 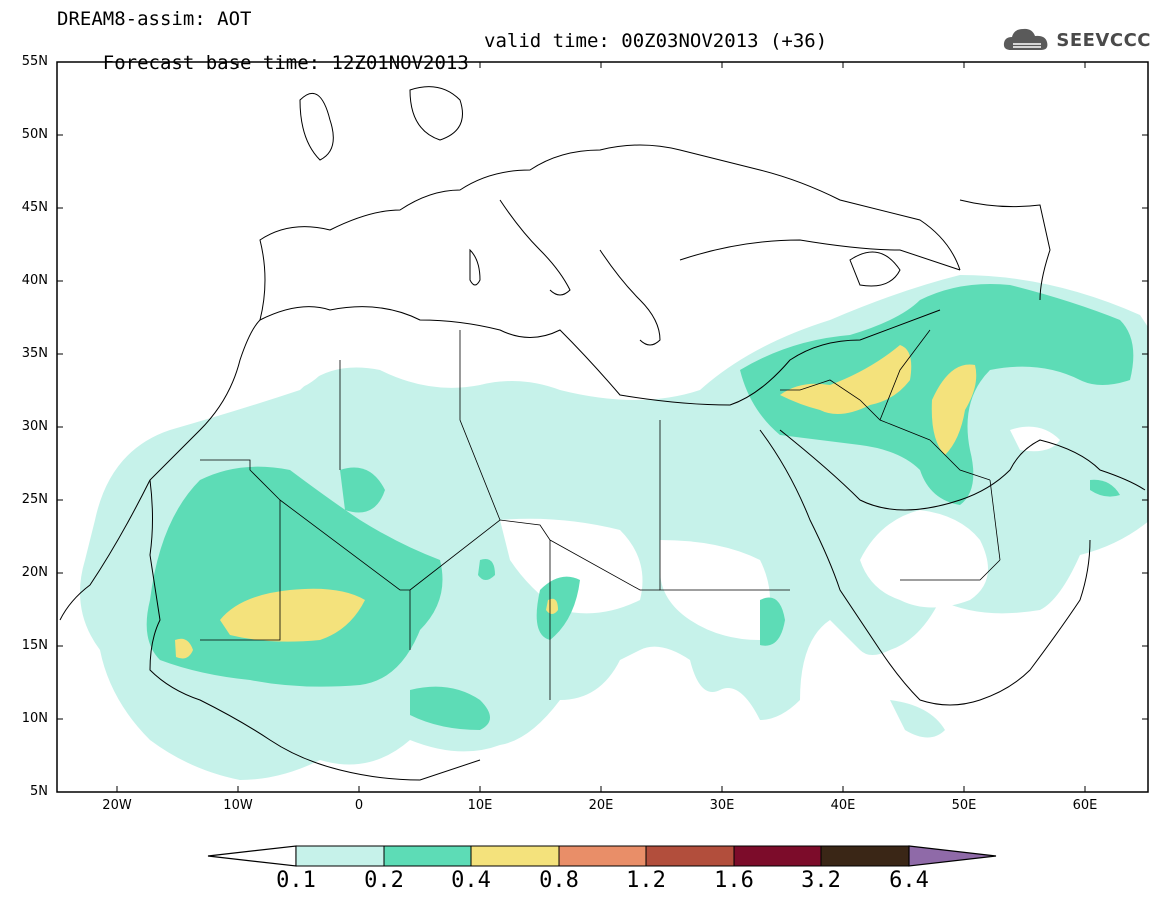 I want to click on colorbar-label: 0.2, so click(x=384, y=880).